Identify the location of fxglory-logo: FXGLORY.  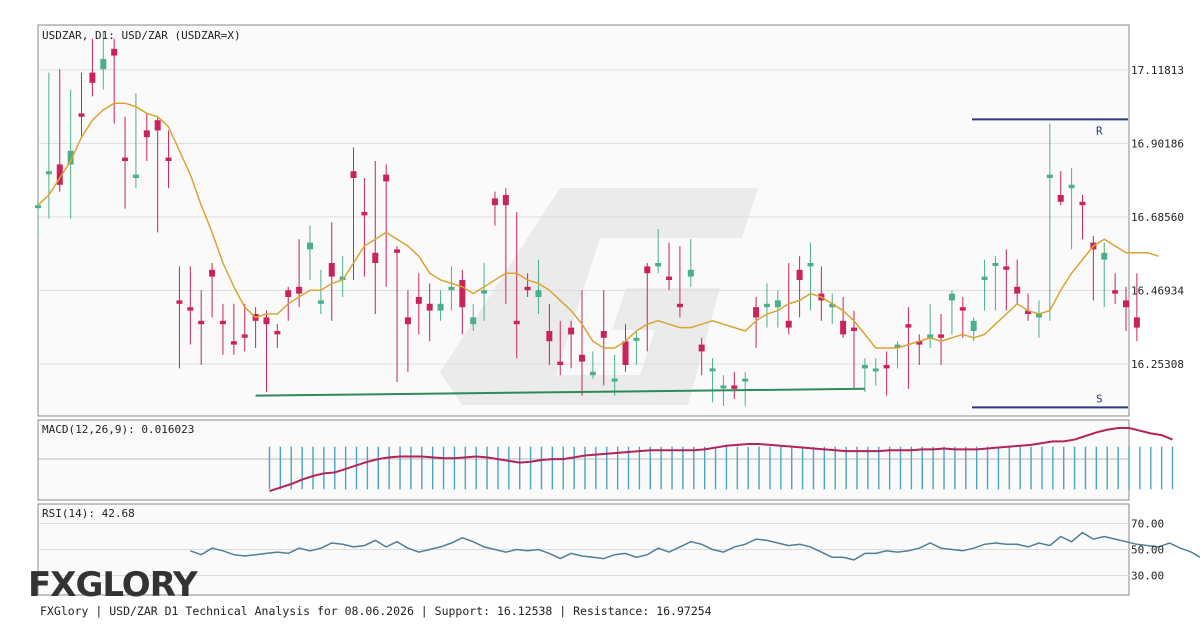
(113, 585).